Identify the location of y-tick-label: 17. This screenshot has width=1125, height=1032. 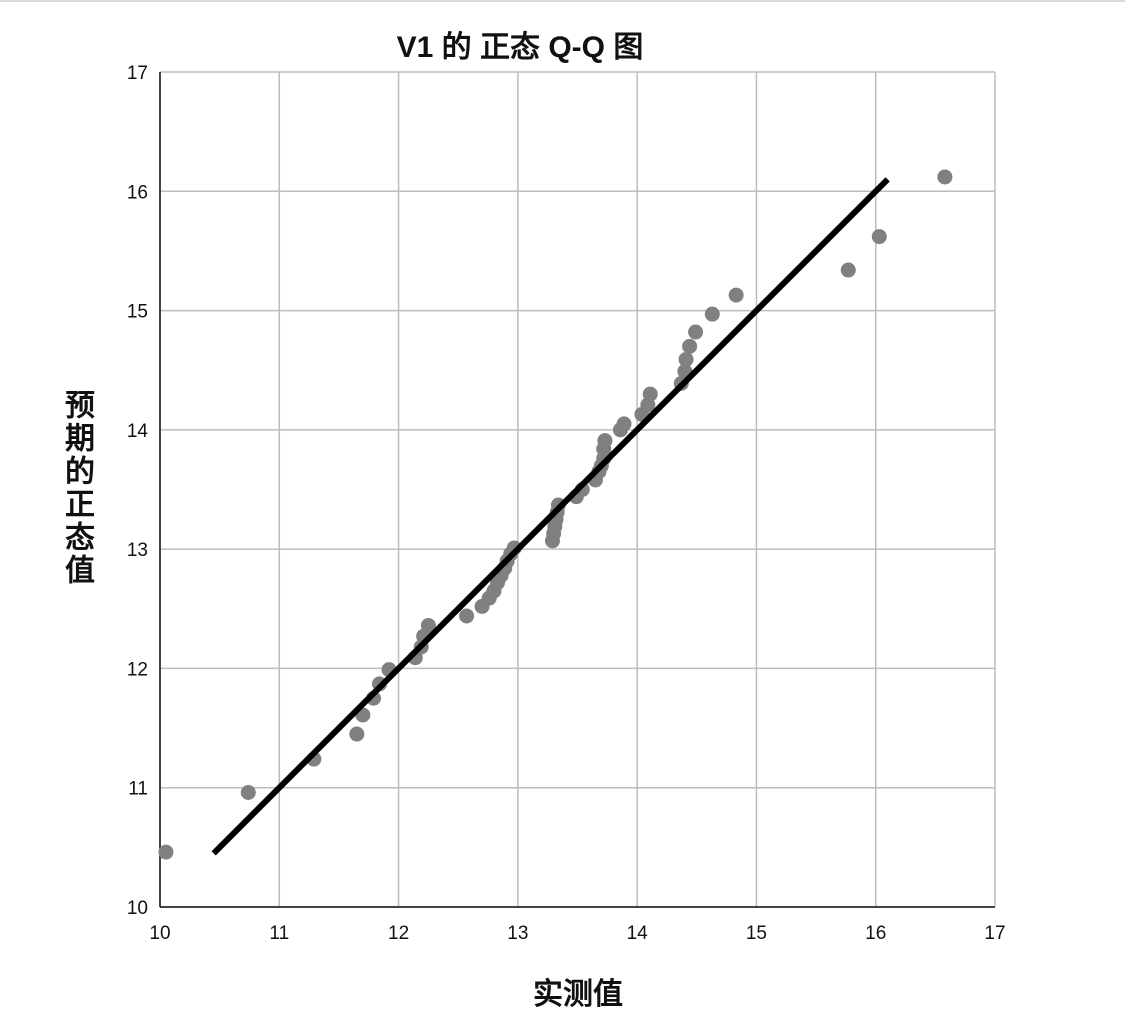
(137, 73).